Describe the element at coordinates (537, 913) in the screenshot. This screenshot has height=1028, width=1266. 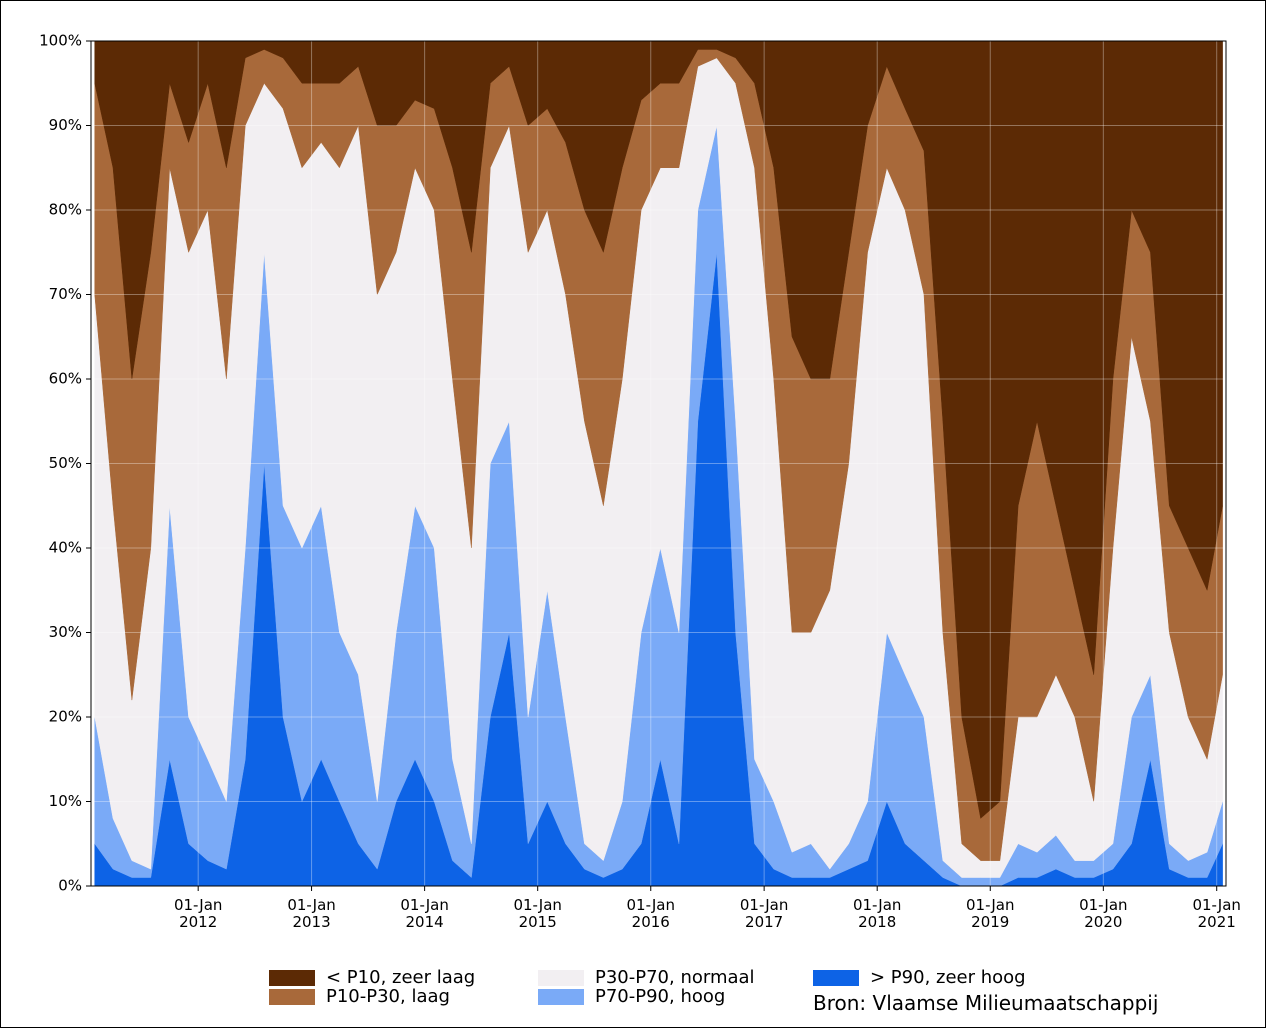
I see `x-tick-label: 01-Jan 2015` at that location.